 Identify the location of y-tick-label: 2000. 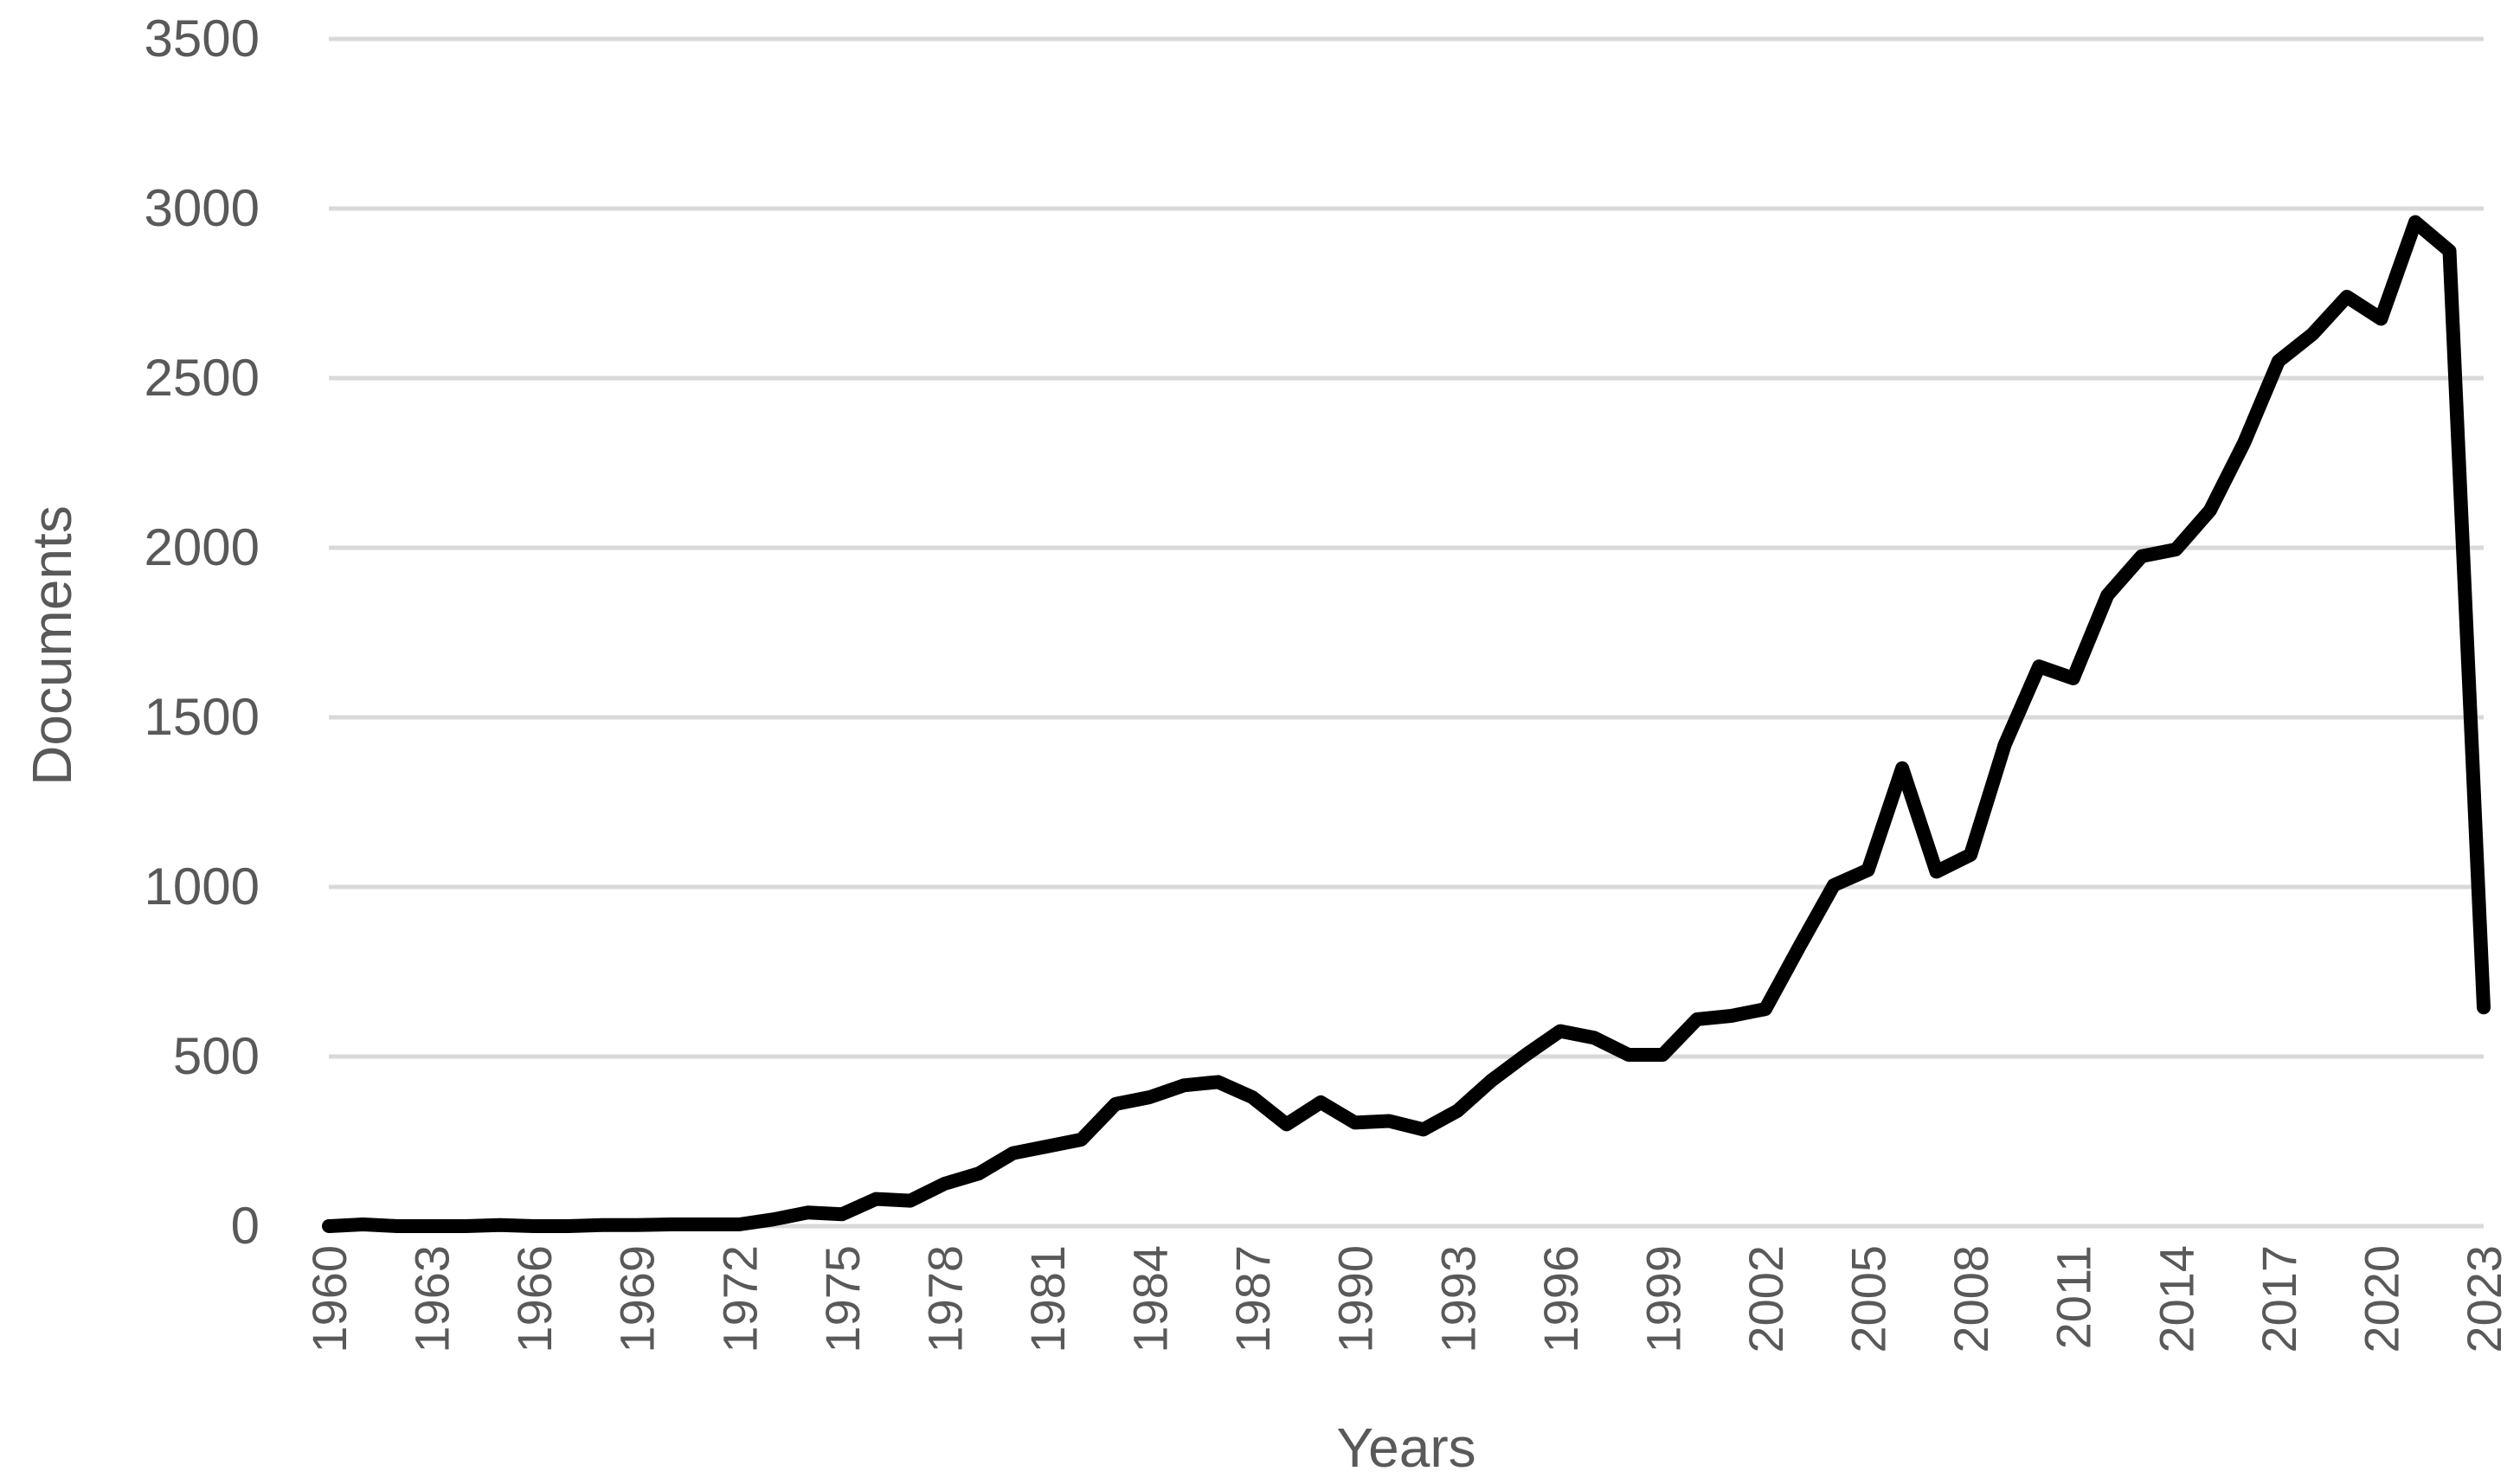
(202, 547).